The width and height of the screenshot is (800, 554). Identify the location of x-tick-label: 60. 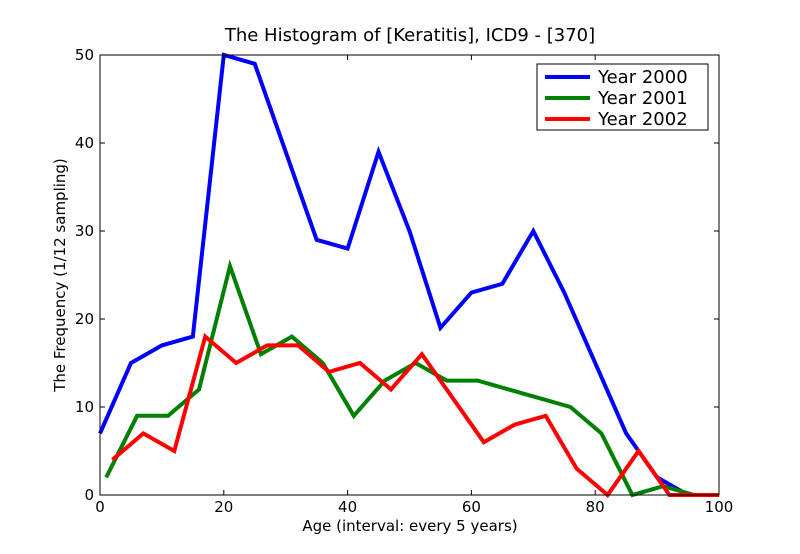
(471, 507).